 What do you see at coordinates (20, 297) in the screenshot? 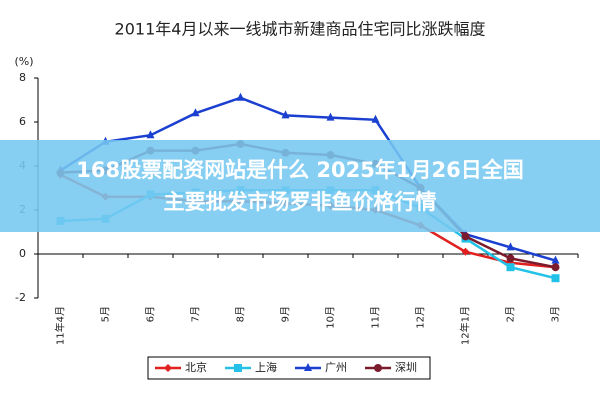
I see `y-tick-label: -2` at bounding box center [20, 297].